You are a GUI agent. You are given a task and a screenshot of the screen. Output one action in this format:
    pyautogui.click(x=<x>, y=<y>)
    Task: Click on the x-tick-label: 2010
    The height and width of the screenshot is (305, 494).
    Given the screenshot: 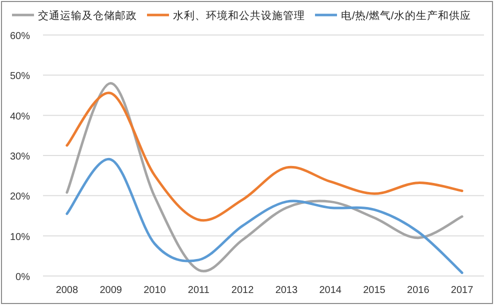 What is the action you would take?
    pyautogui.click(x=155, y=290)
    